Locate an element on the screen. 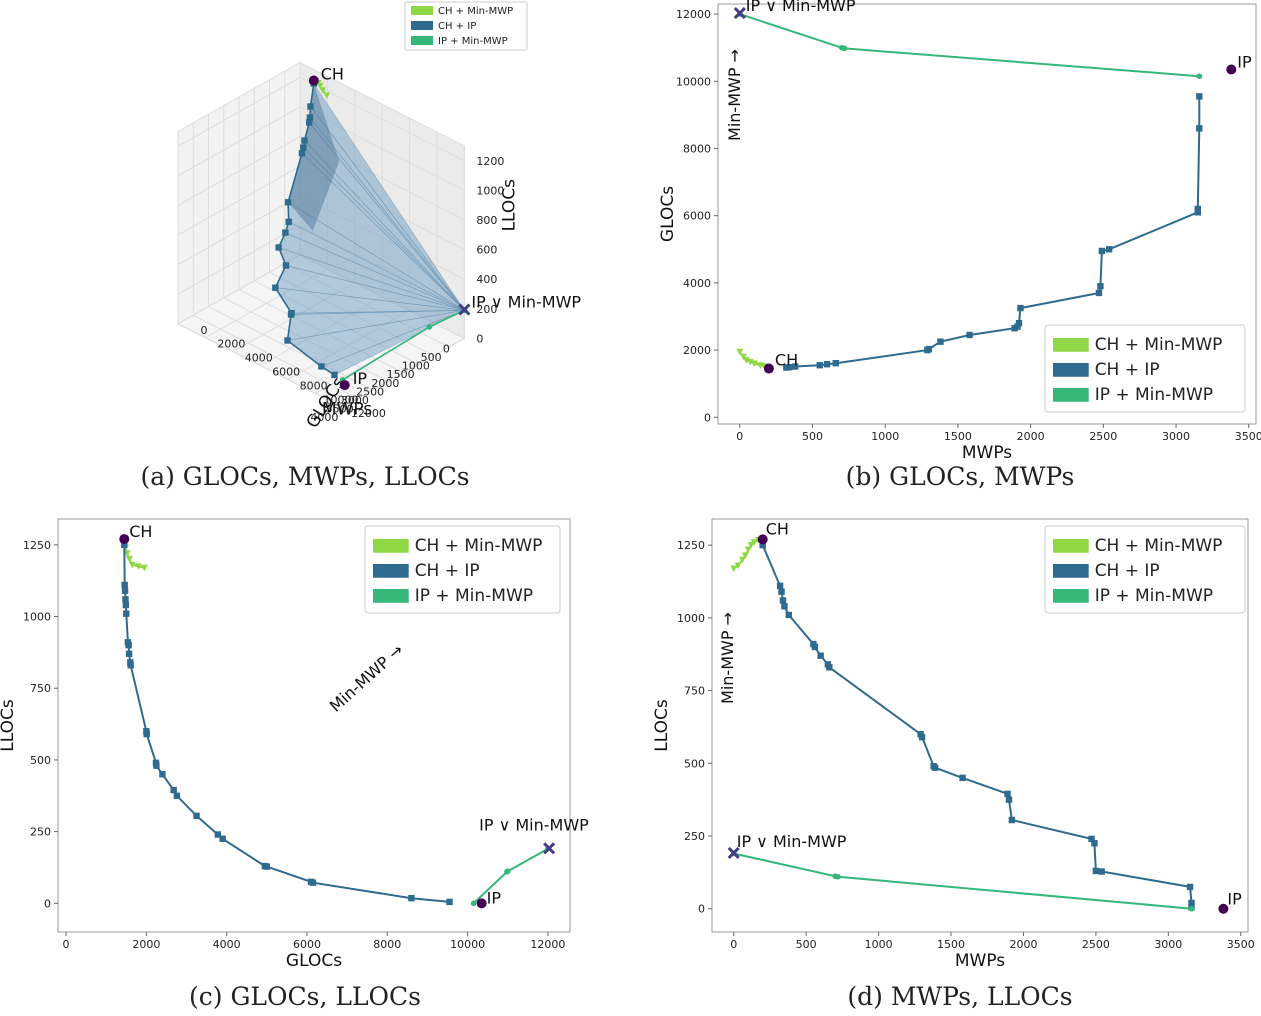 This screenshot has width=1261, height=1016. chart-b-ch-point is located at coordinates (768, 368).